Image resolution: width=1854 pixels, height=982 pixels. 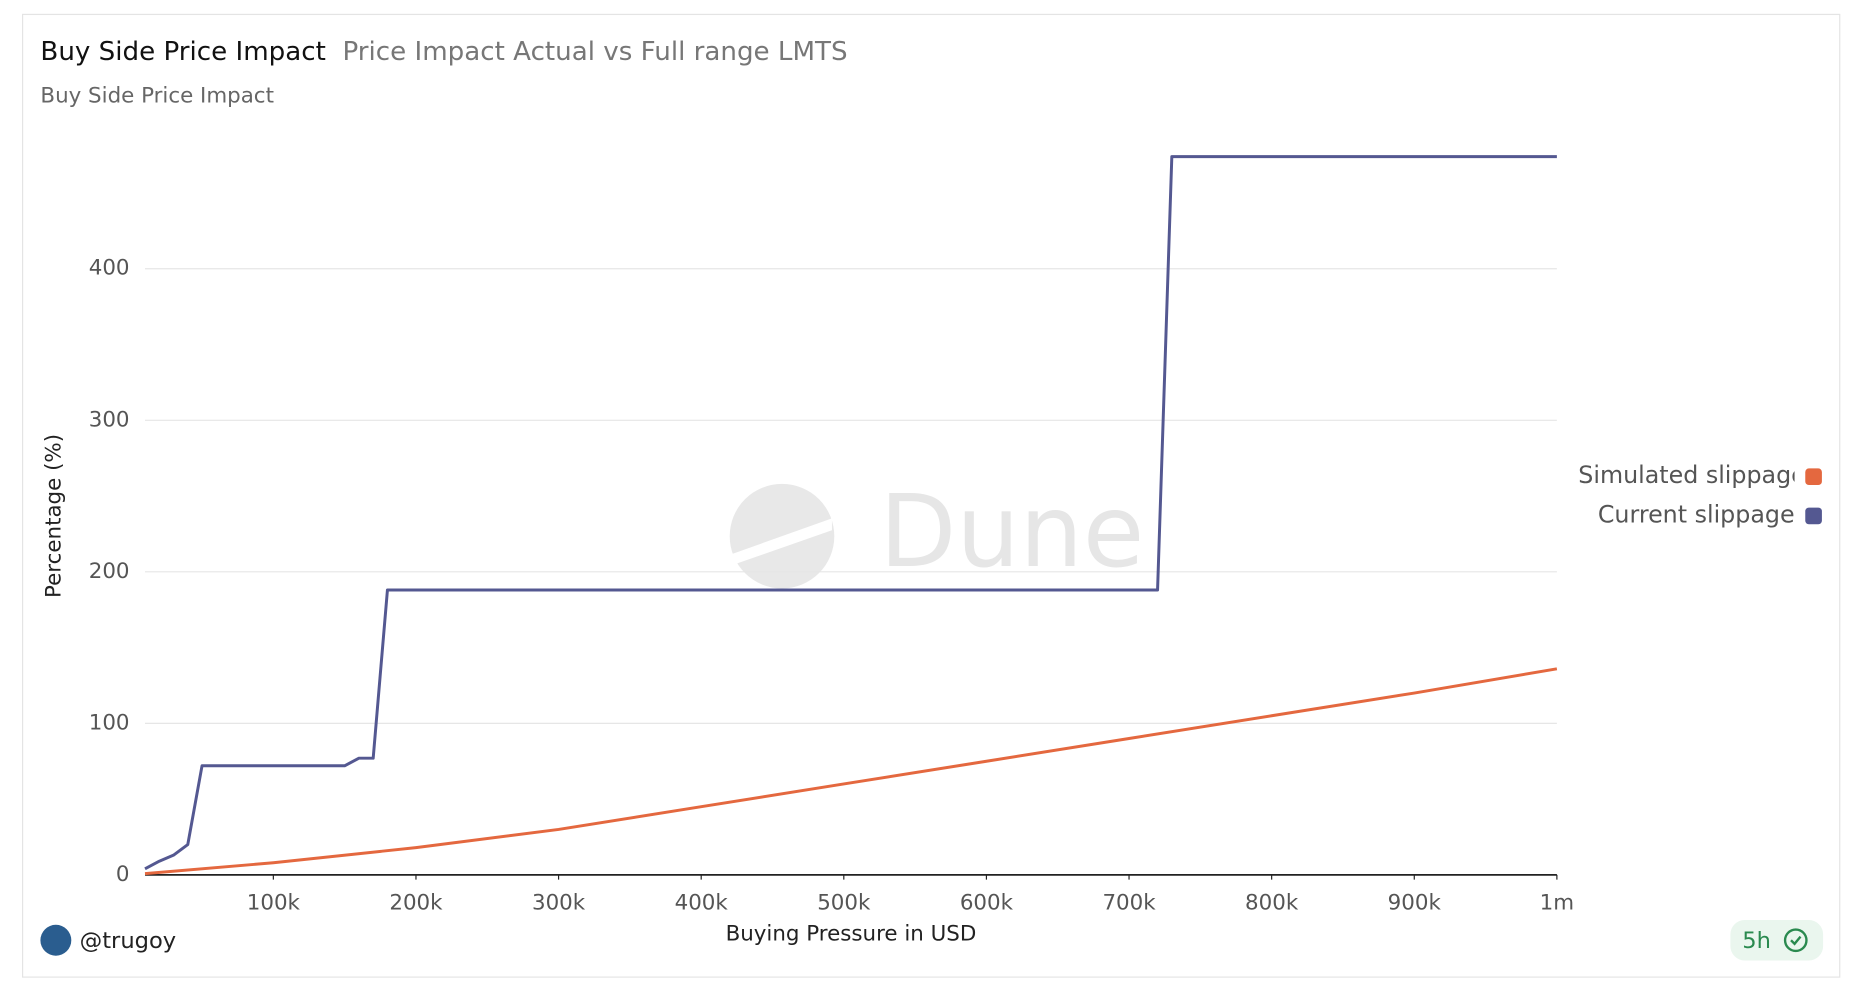 I want to click on author: @trugoy, so click(x=128, y=941).